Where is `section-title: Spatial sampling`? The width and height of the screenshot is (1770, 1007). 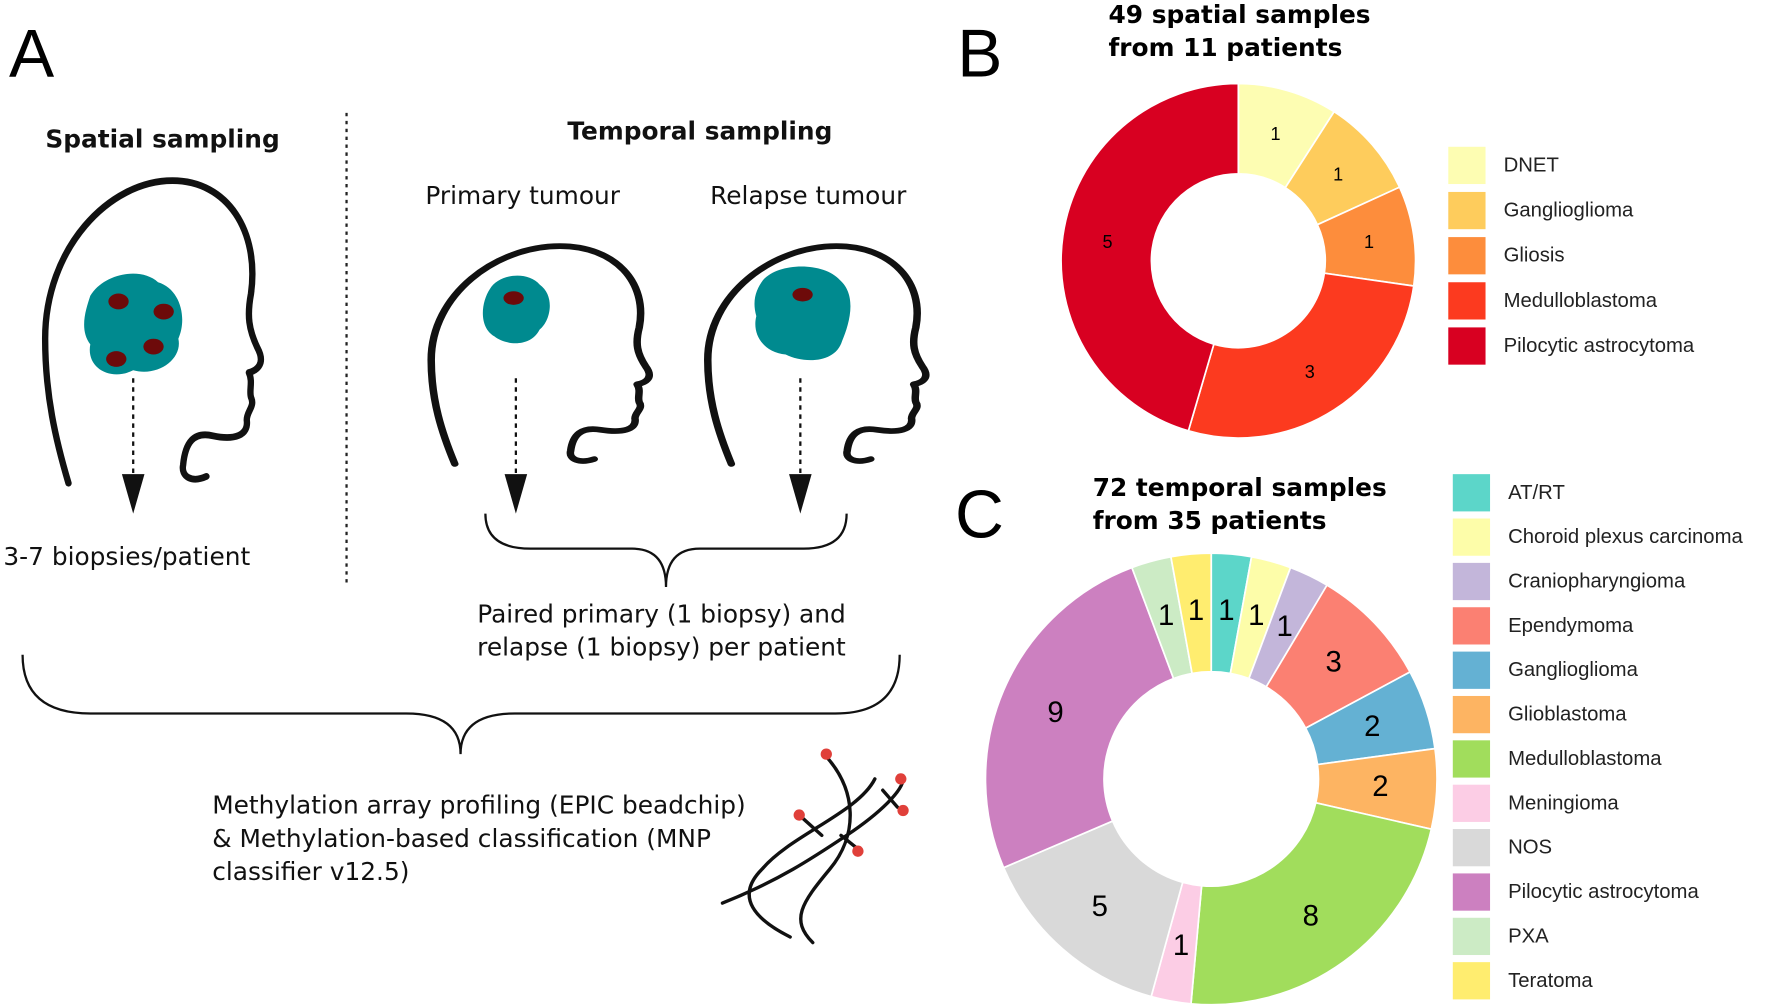 section-title: Spatial sampling is located at coordinates (162, 138).